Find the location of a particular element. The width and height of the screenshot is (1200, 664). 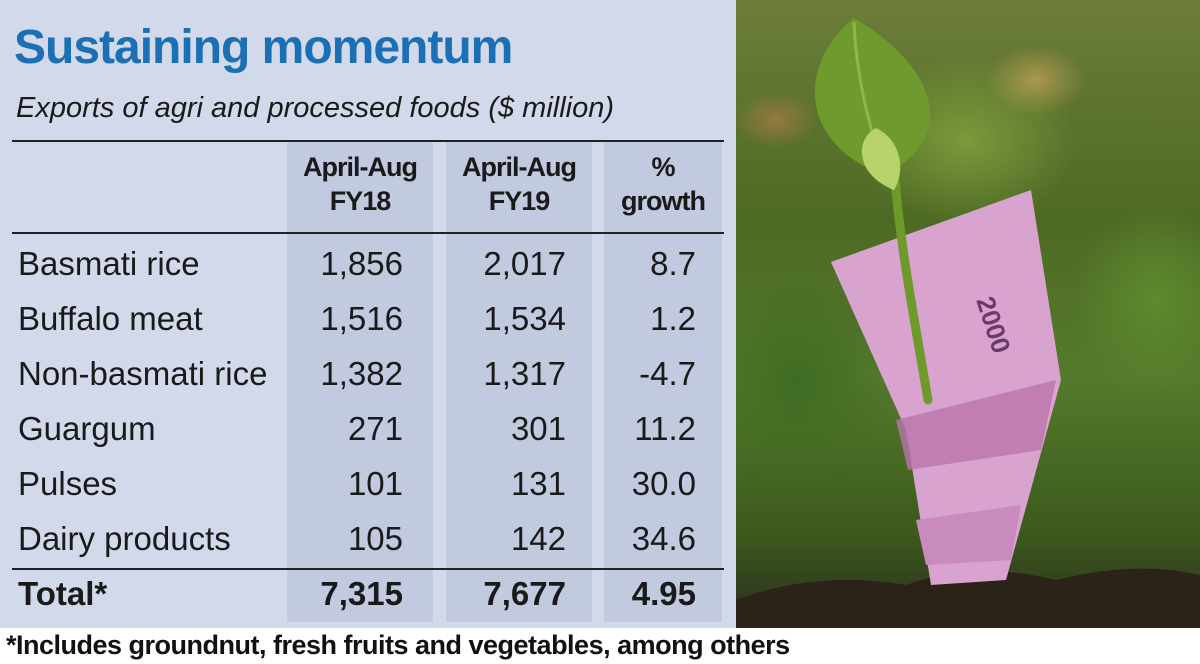

cell-pulses-fy18: 101 is located at coordinates (375, 483).